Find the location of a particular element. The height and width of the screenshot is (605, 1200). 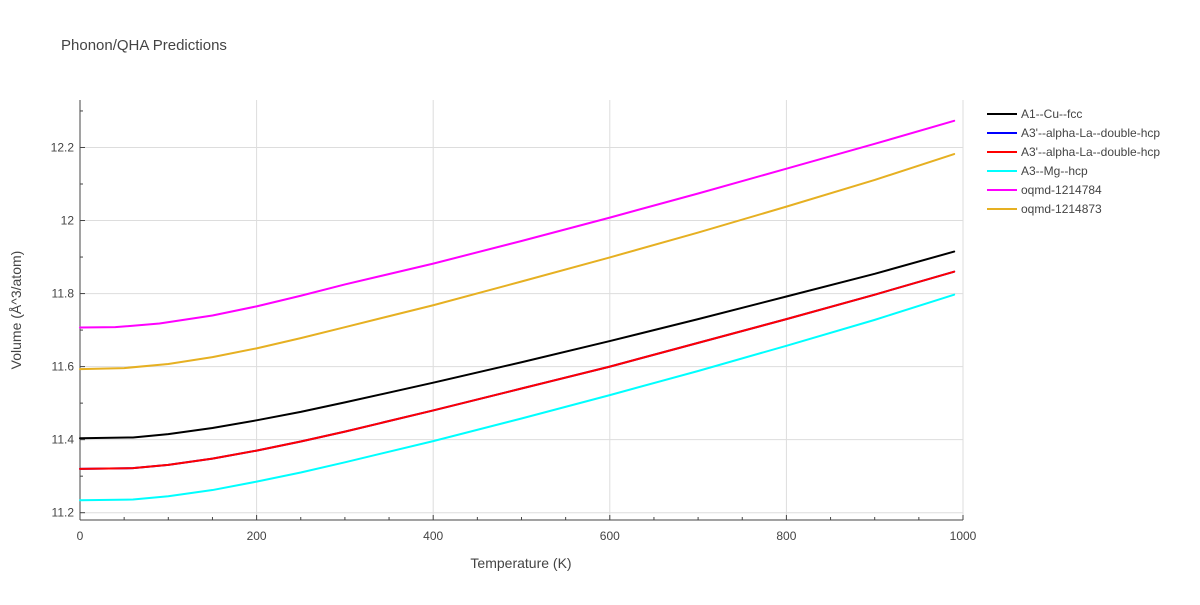

x-tick-label: 800 is located at coordinates (786, 536).